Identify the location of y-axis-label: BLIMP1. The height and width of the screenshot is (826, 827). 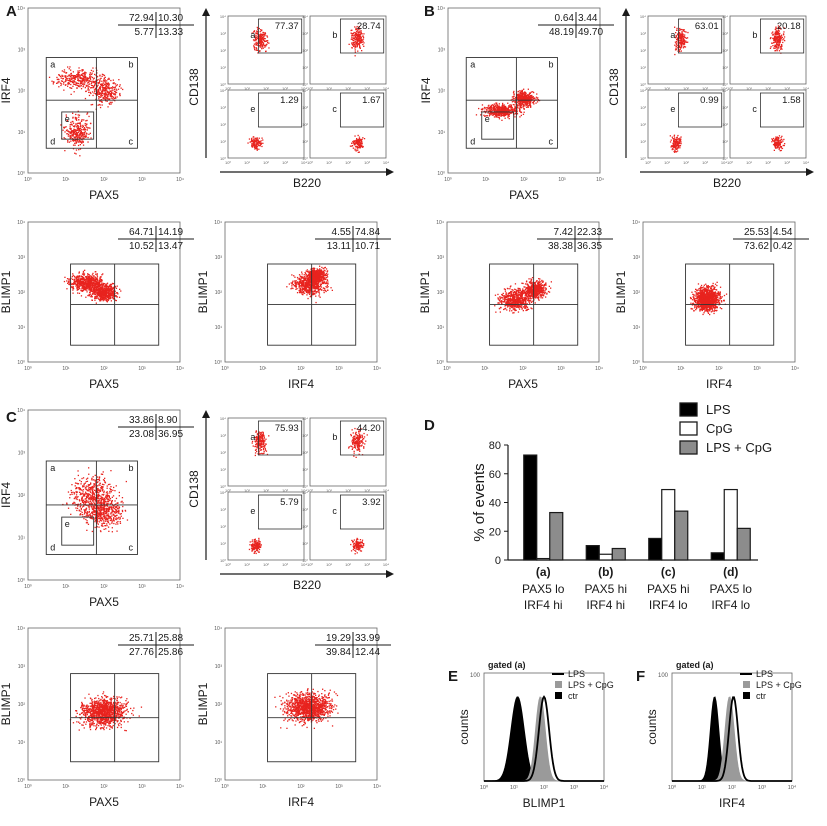
(6, 291).